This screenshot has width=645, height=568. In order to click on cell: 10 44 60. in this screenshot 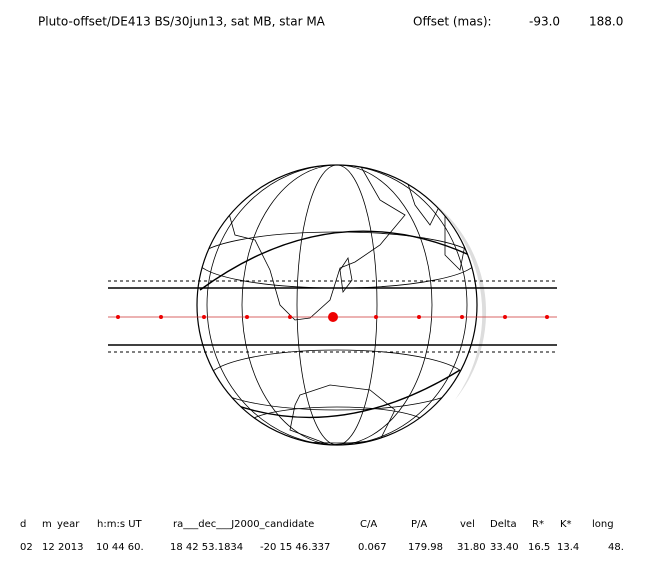, I will do `click(120, 547)`.